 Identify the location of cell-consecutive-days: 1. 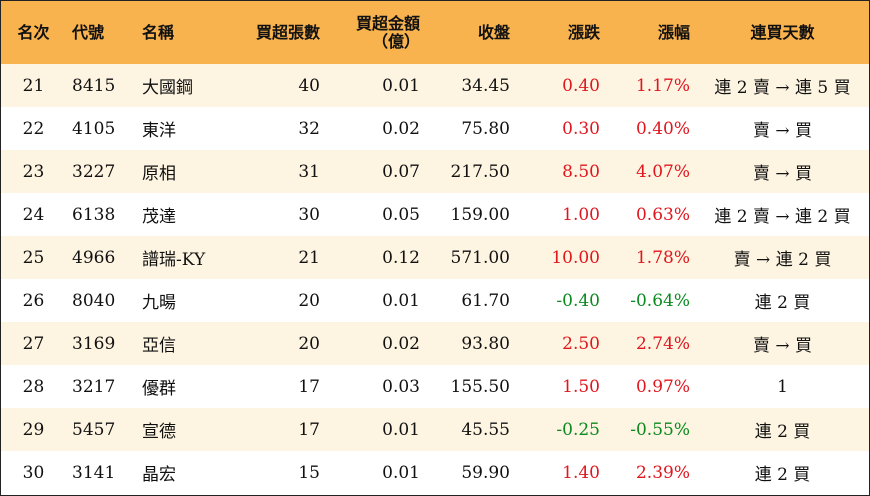
(782, 386).